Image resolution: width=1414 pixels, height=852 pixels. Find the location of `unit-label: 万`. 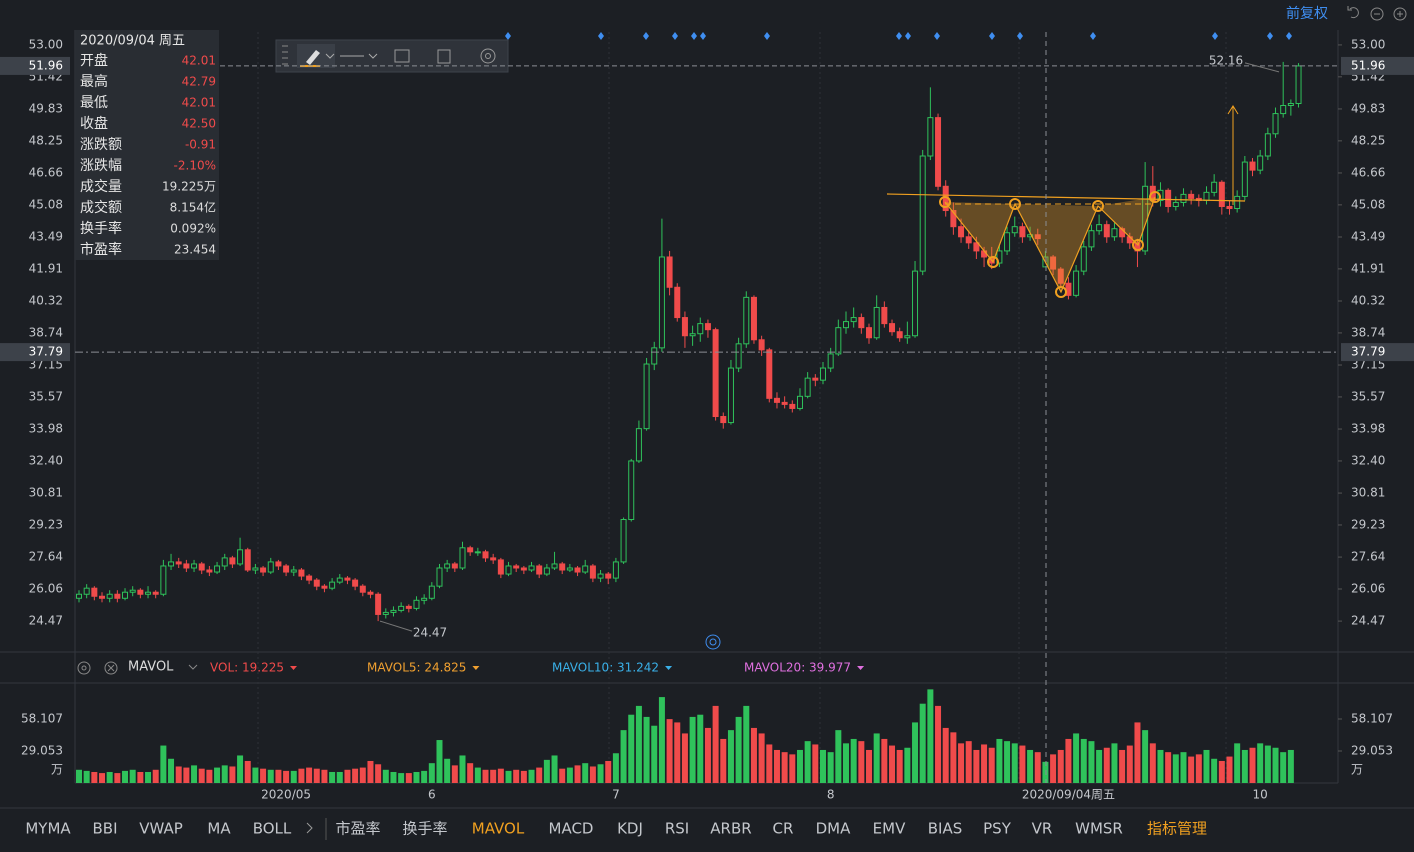

unit-label: 万 is located at coordinates (57, 770).